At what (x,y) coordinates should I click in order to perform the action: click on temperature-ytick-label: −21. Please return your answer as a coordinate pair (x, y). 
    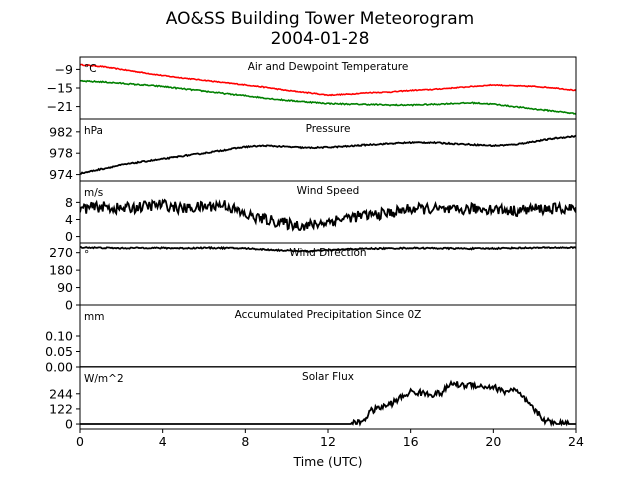
    Looking at the image, I should click on (60, 106).